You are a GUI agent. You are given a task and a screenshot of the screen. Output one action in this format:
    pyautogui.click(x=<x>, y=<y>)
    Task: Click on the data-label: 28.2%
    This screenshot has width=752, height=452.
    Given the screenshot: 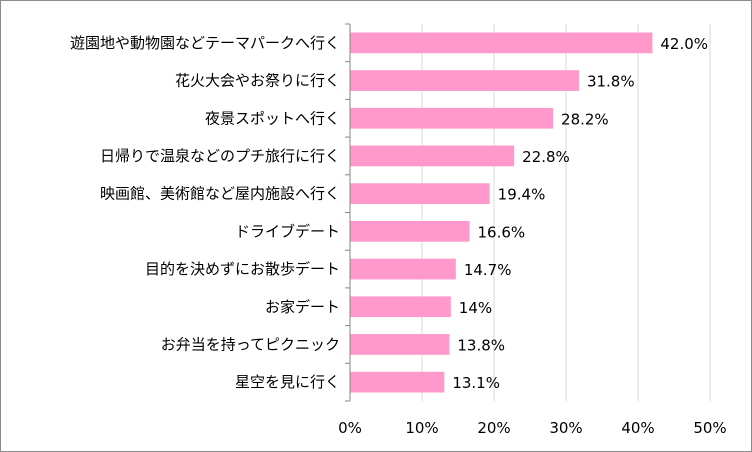 What is the action you would take?
    pyautogui.click(x=585, y=119)
    